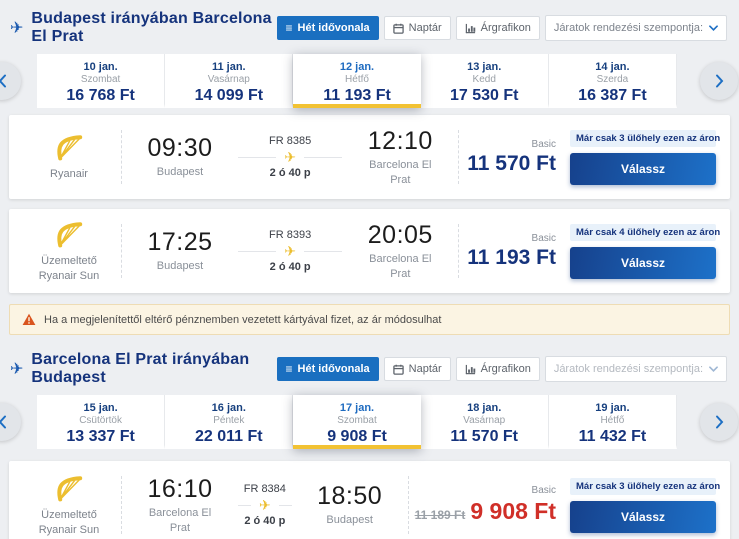 Image resolution: width=739 pixels, height=539 pixels. Describe the element at coordinates (484, 436) in the screenshot. I see `tab-price: 11 570 Ft` at that location.